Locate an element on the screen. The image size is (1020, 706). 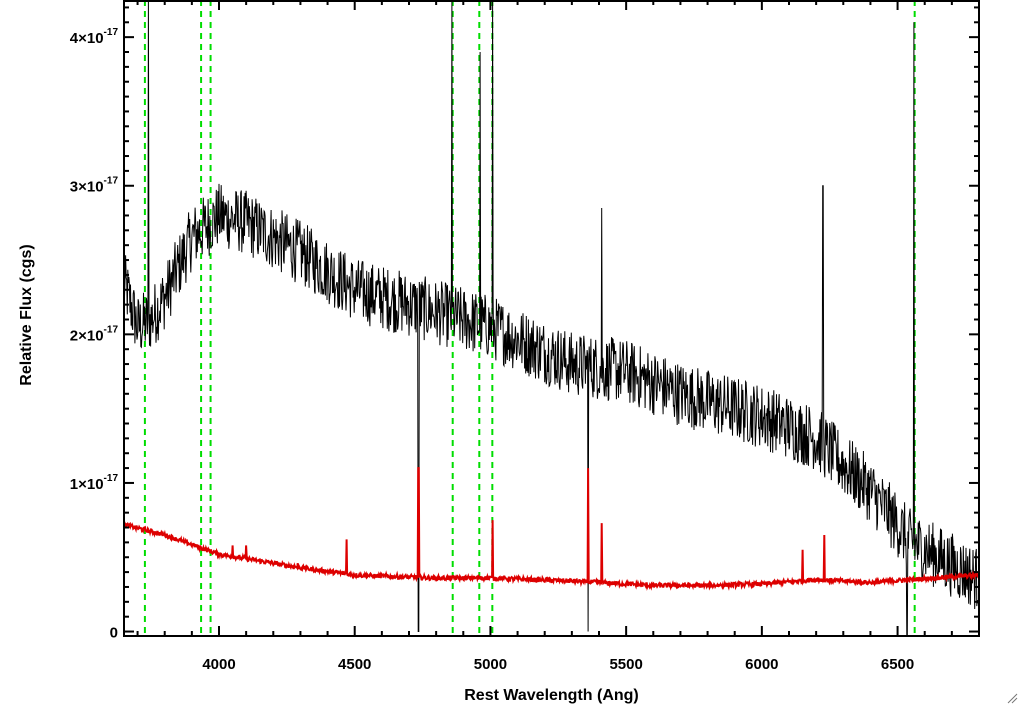
x-tick-label-4: 6000 is located at coordinates (761, 664).